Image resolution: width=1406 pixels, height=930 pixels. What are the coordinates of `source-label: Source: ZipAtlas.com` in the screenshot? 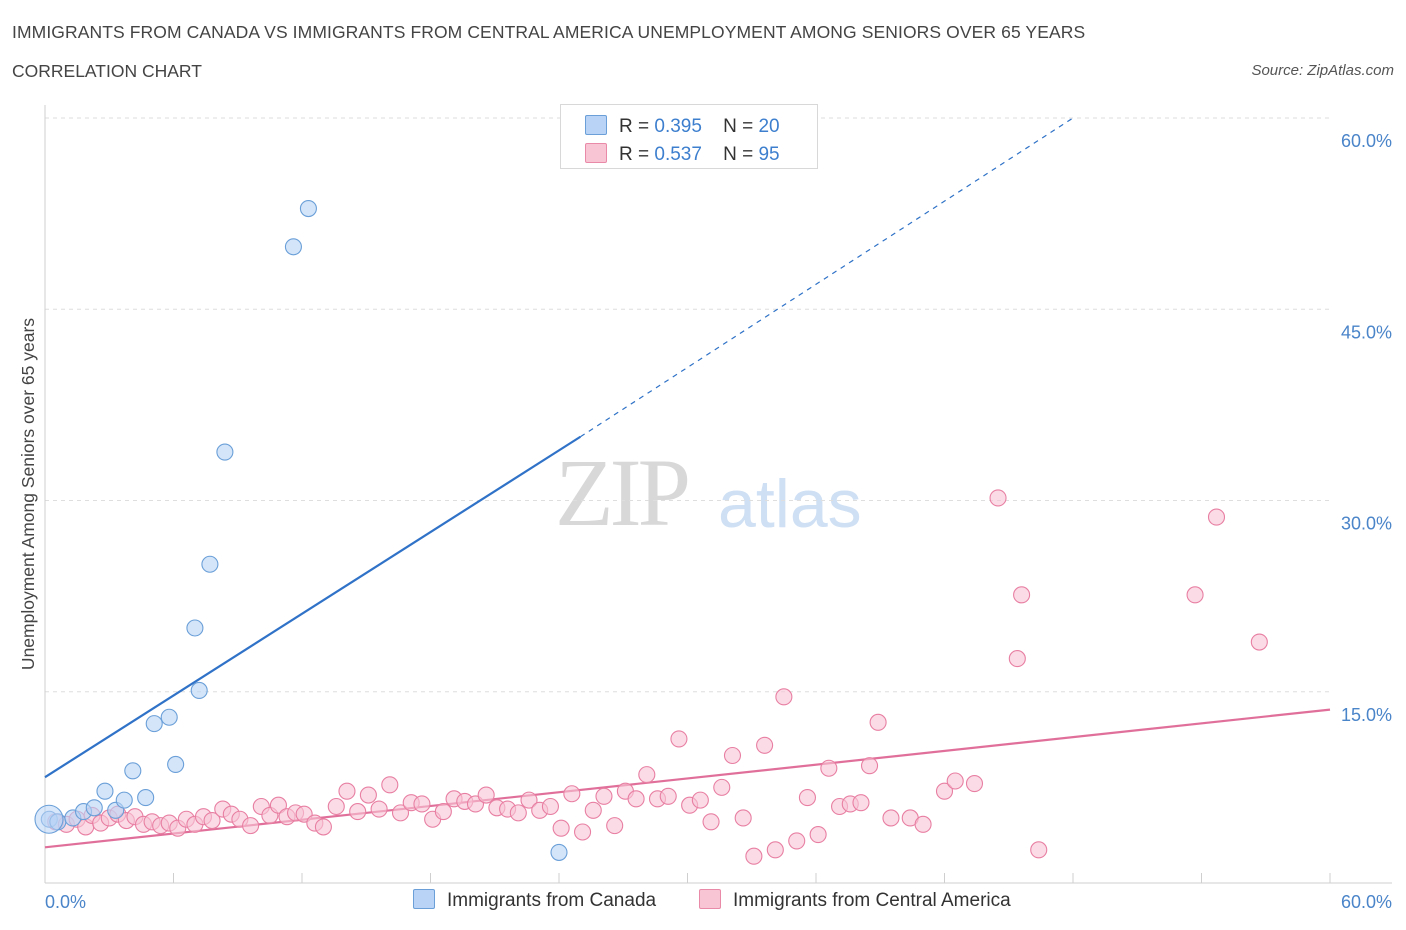 It's located at (1322, 70).